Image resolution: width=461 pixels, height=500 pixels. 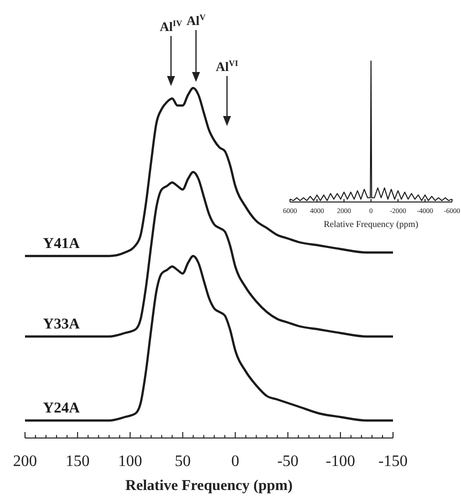 I want to click on x-tick-label: 200, so click(x=25, y=461).